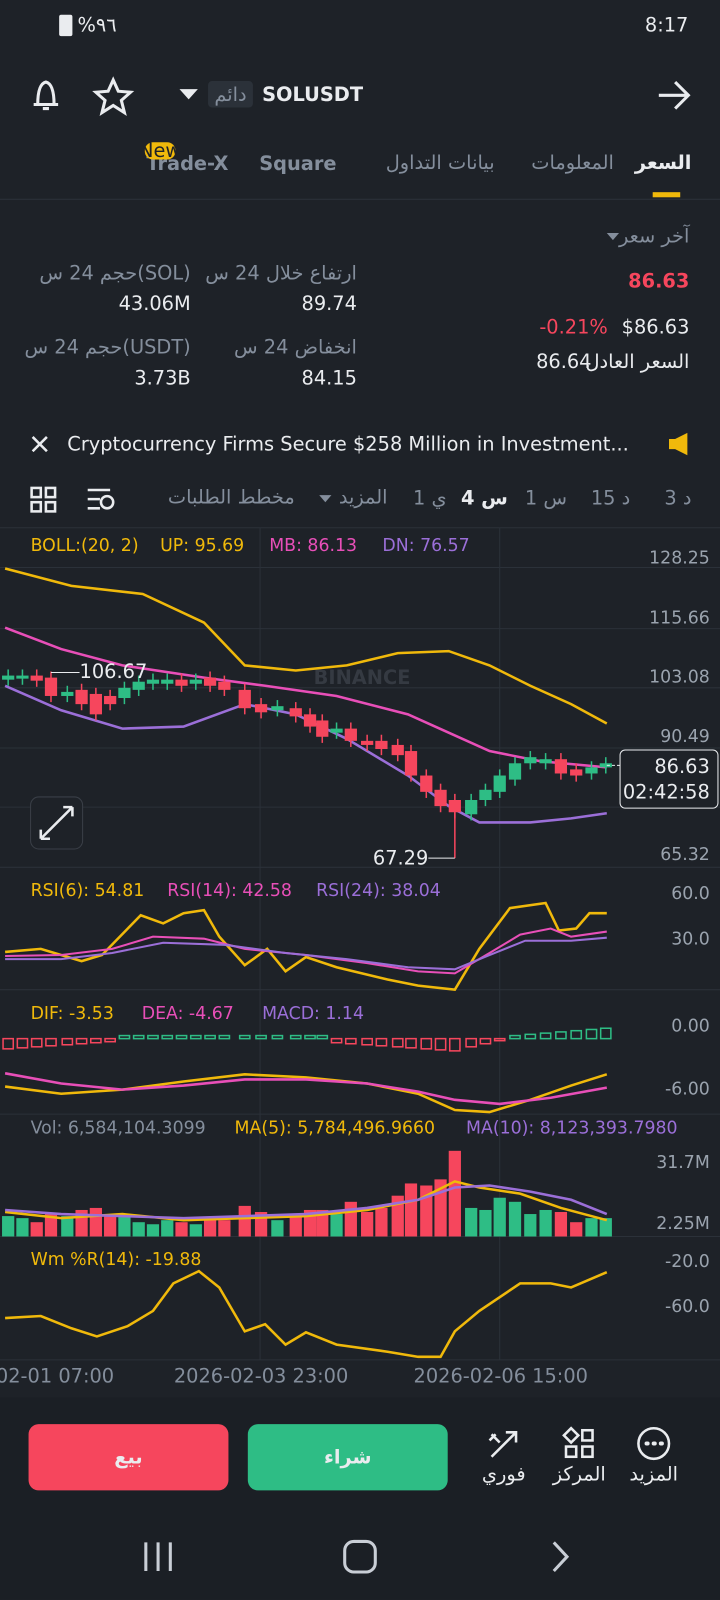 Image resolution: width=720 pixels, height=1600 pixels. Describe the element at coordinates (231, 497) in the screenshot. I see `depth-chart-tab: مخطط الطلبات` at that location.